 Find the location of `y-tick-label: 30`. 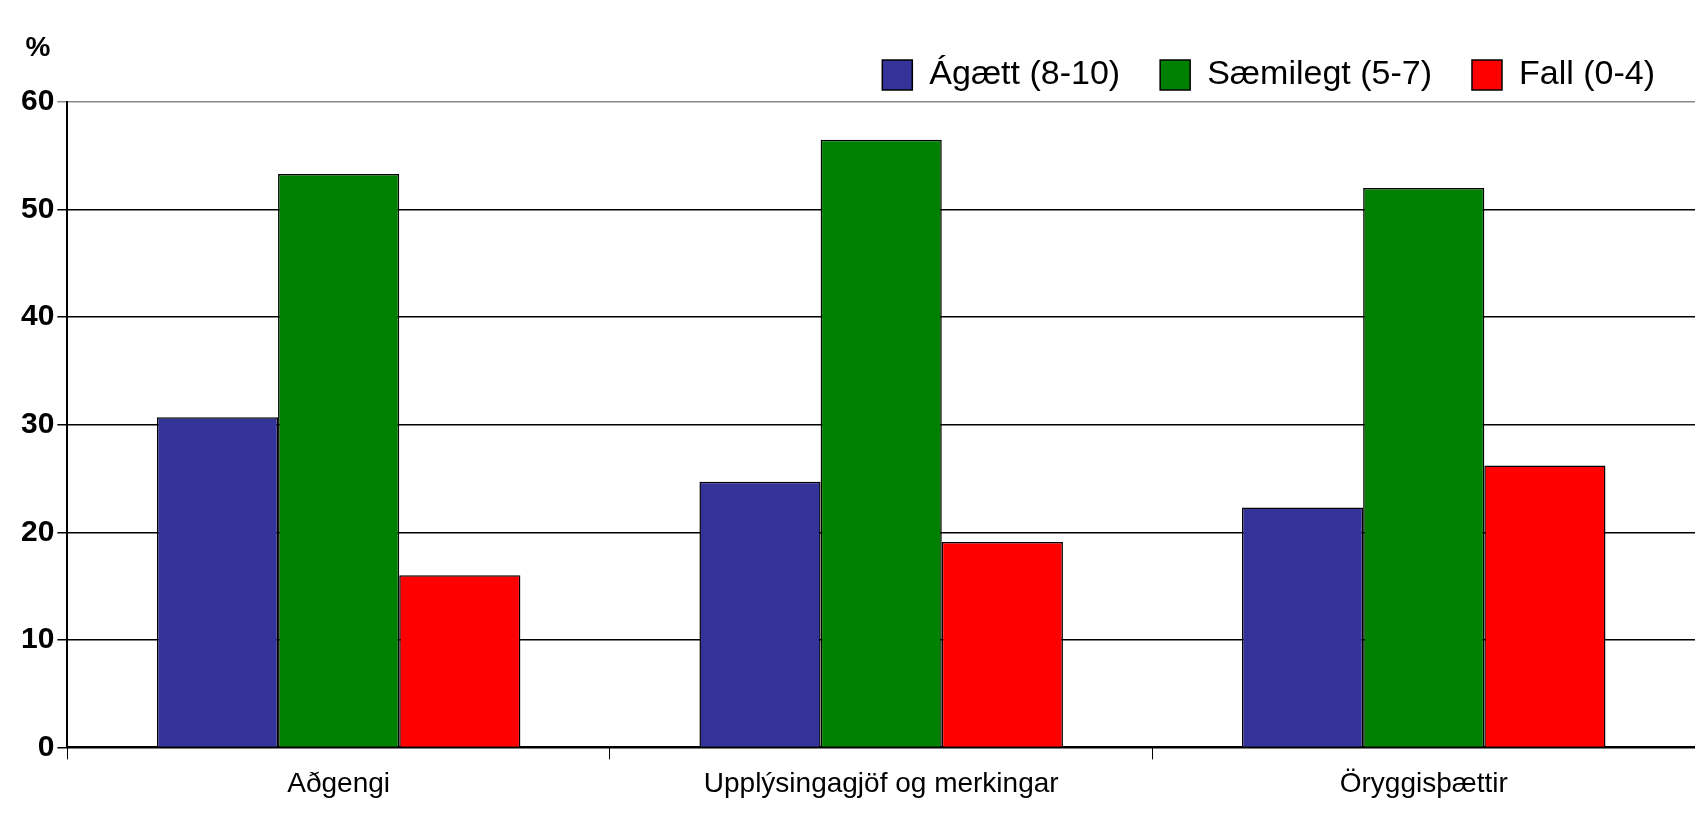

y-tick-label: 30 is located at coordinates (37, 422).